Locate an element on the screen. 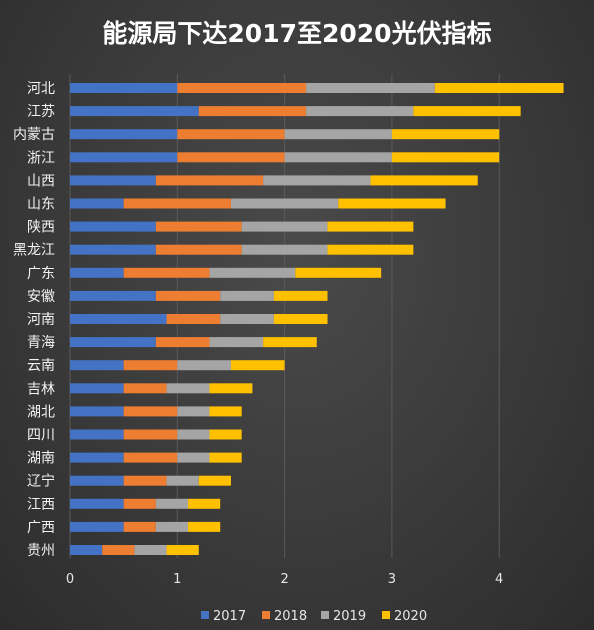  category-label: 辽宁 is located at coordinates (41, 481).